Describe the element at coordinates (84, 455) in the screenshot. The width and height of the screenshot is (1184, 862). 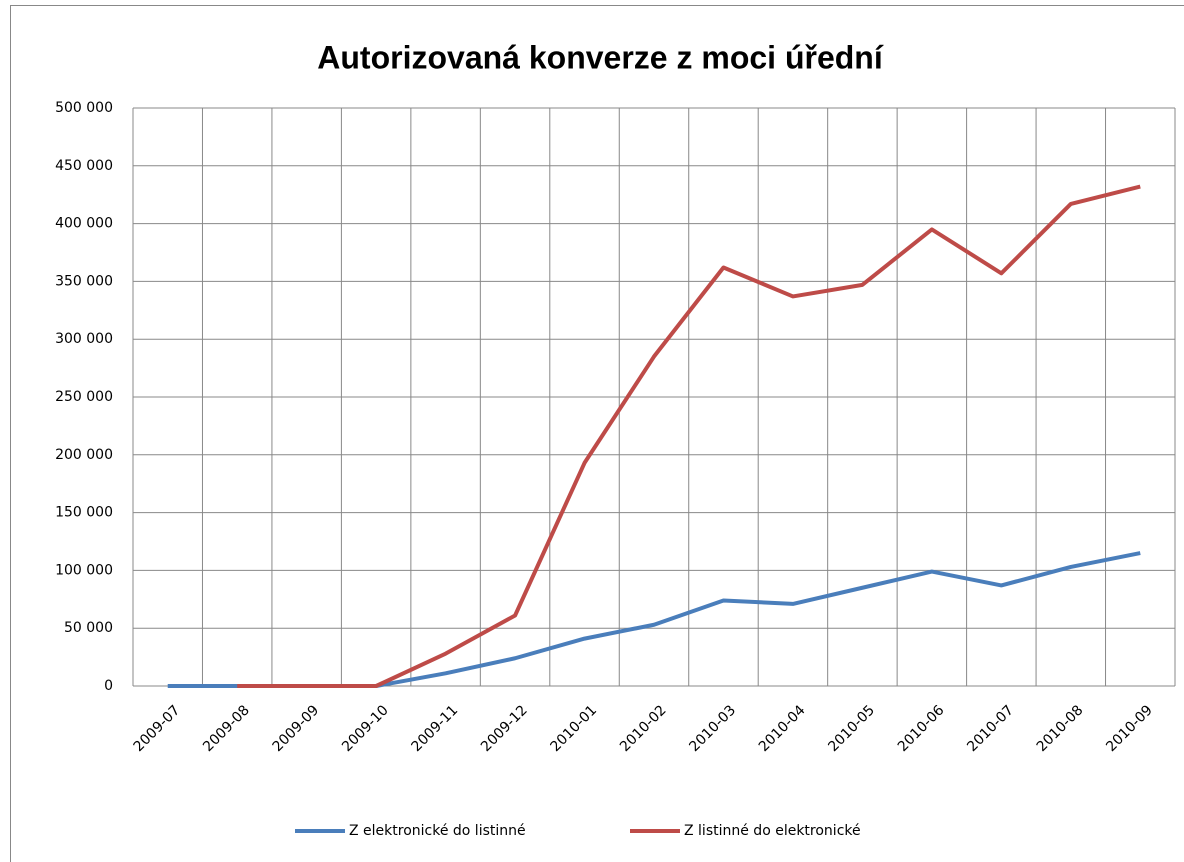
I see `y-tick-label: 200 000` at that location.